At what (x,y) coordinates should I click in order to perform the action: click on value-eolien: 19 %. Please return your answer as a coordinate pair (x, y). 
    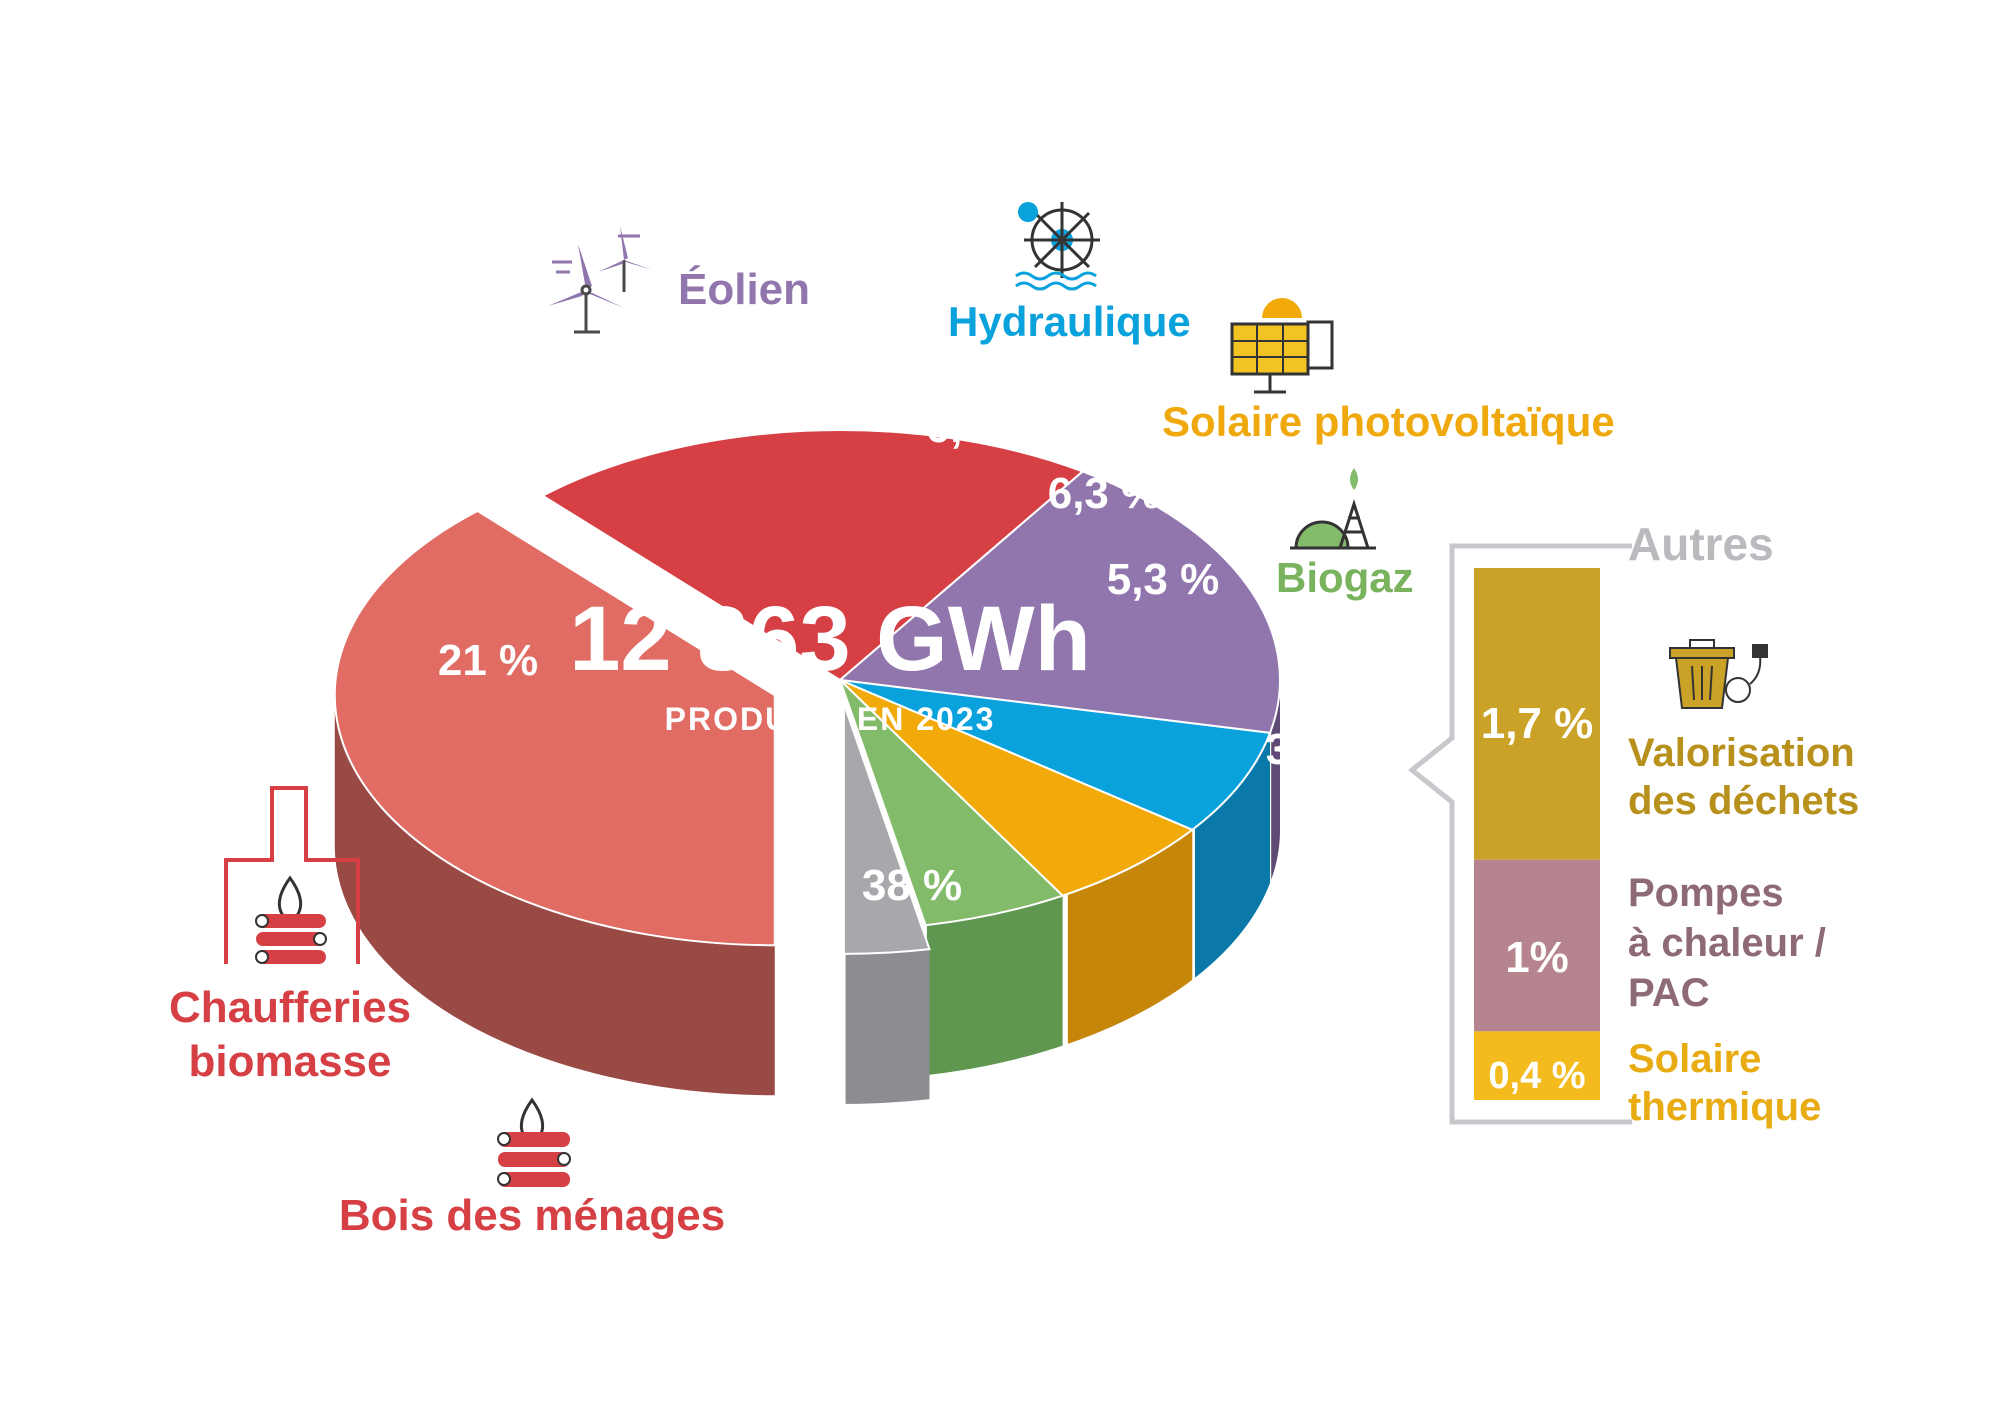
    Looking at the image, I should click on (722, 403).